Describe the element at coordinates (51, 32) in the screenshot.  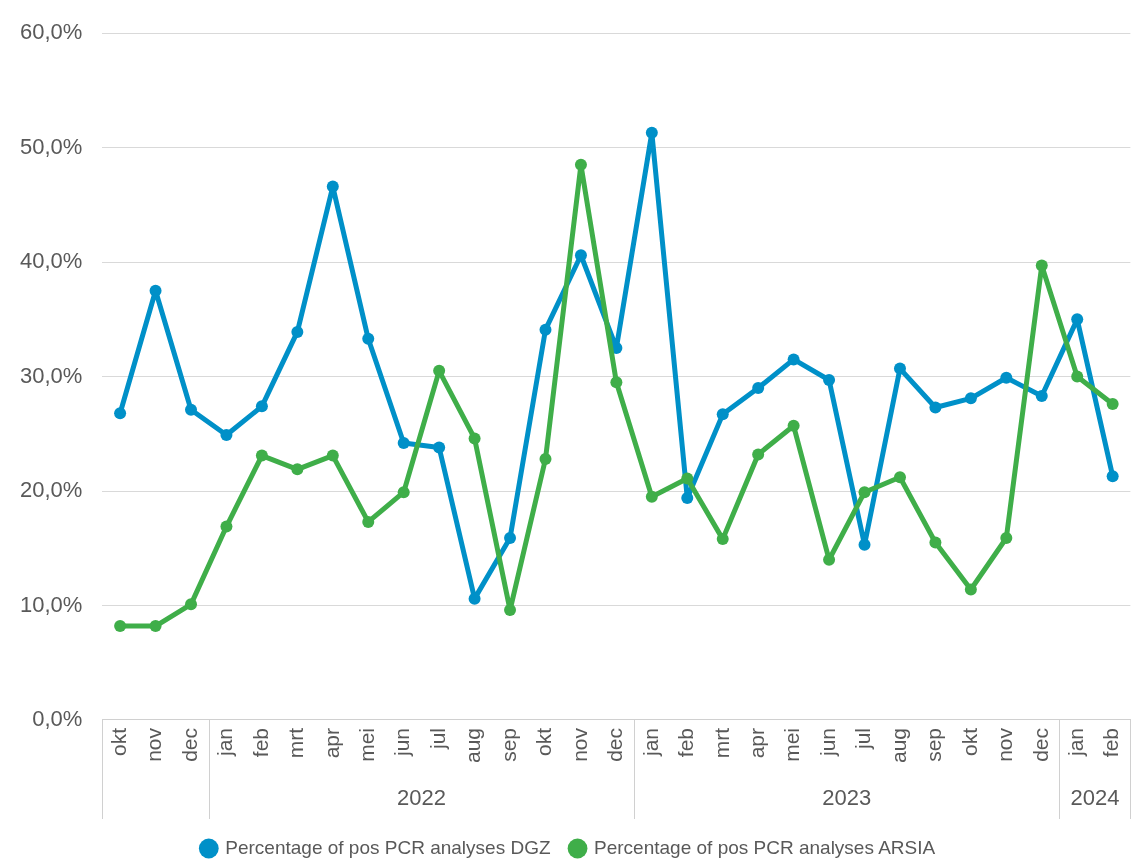
I see `y-tick-label: 60,0%` at that location.